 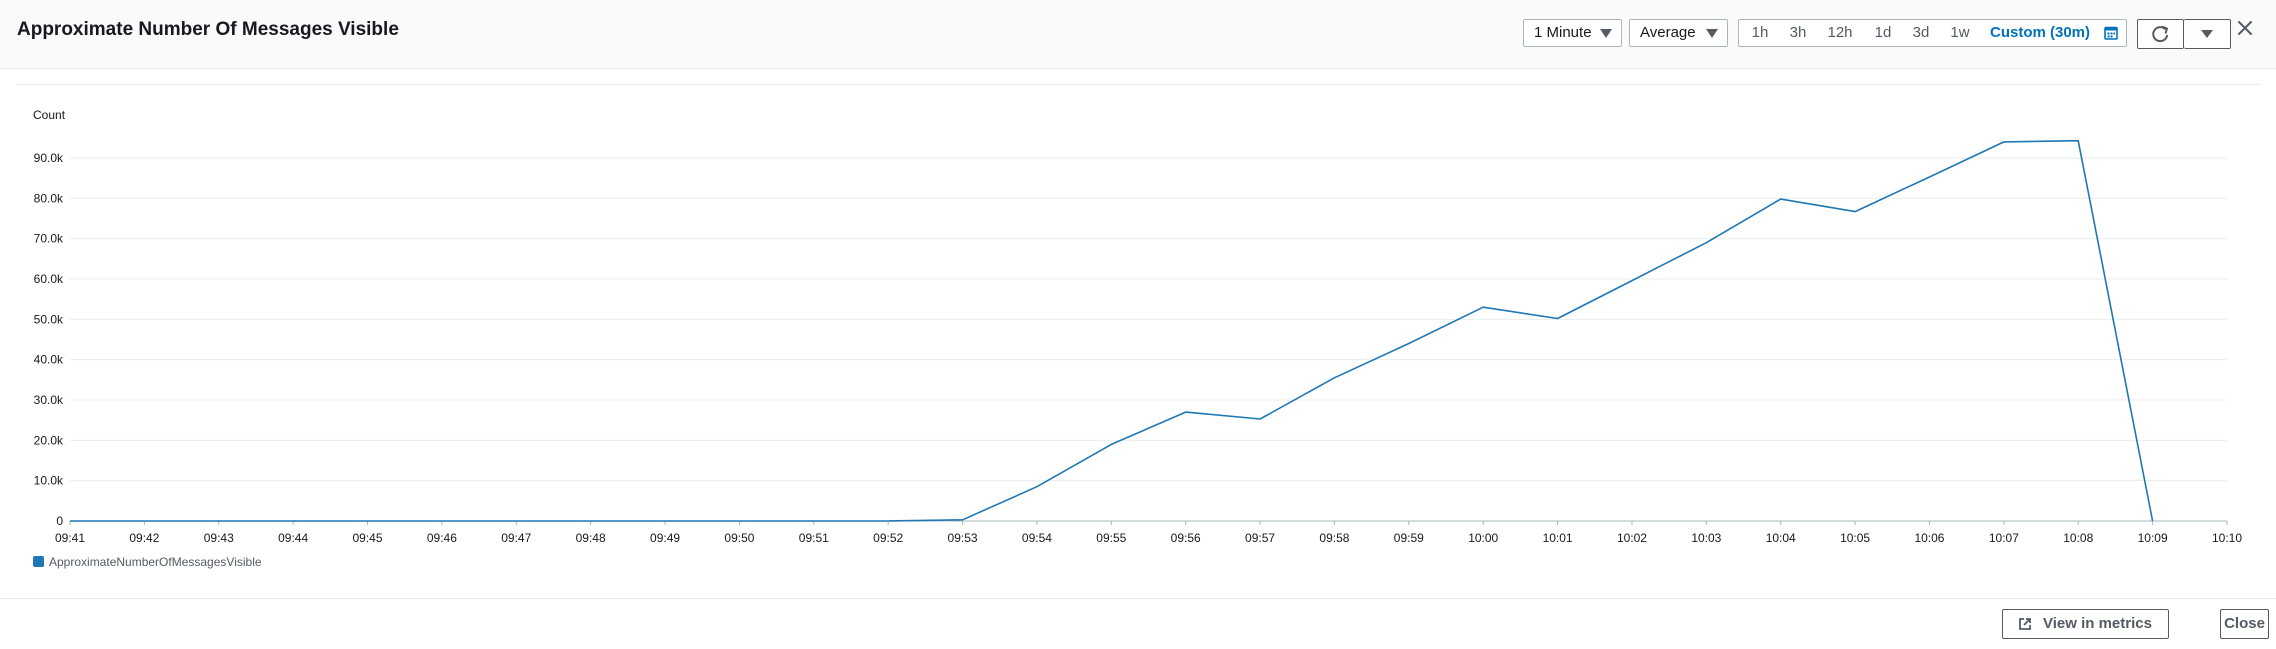 I want to click on x-tick-label: 10:07, so click(x=2004, y=538).